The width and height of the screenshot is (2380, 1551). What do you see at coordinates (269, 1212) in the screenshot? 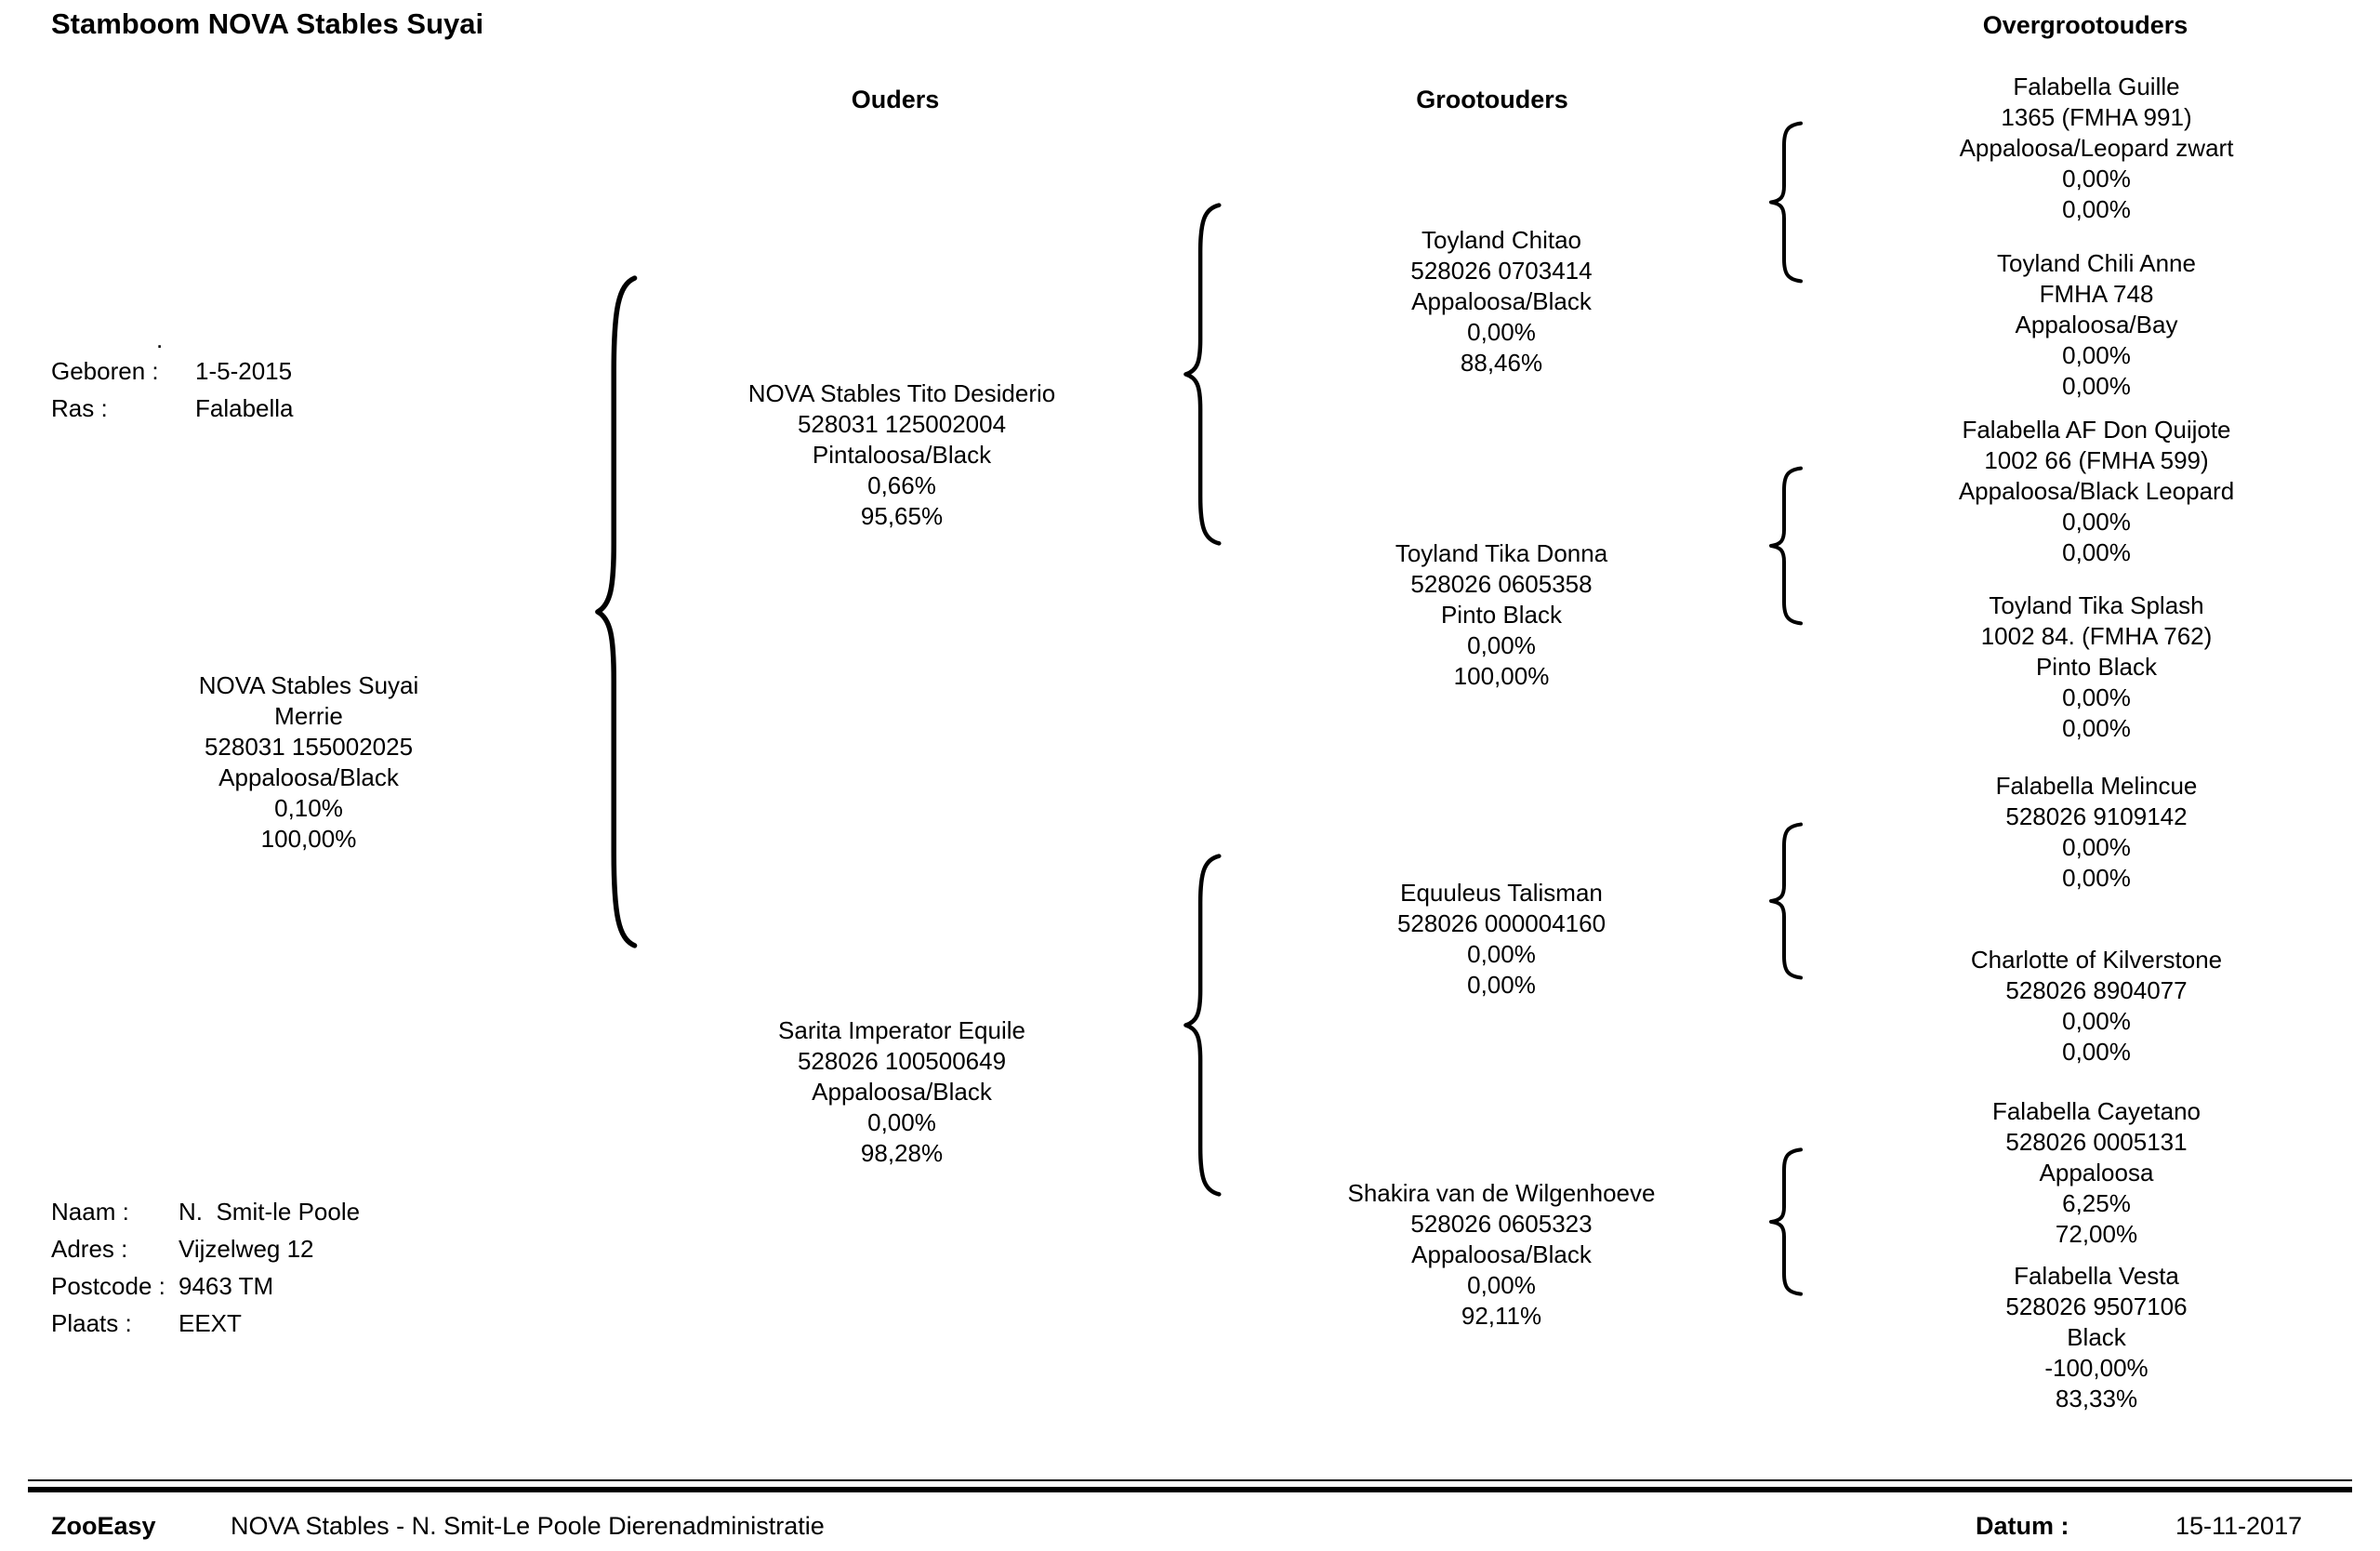
I see `owner-name-value: N. Smit-le Poole` at bounding box center [269, 1212].